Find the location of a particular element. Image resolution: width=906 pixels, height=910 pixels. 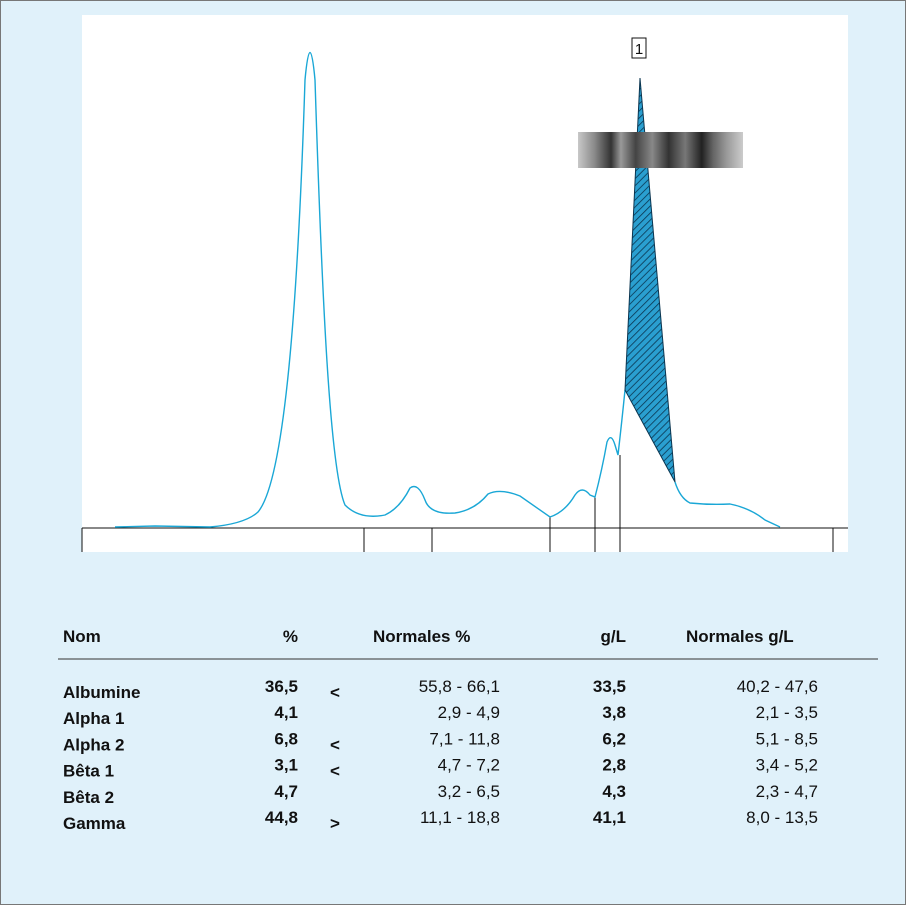

column-header: Normales % is located at coordinates (421, 636).